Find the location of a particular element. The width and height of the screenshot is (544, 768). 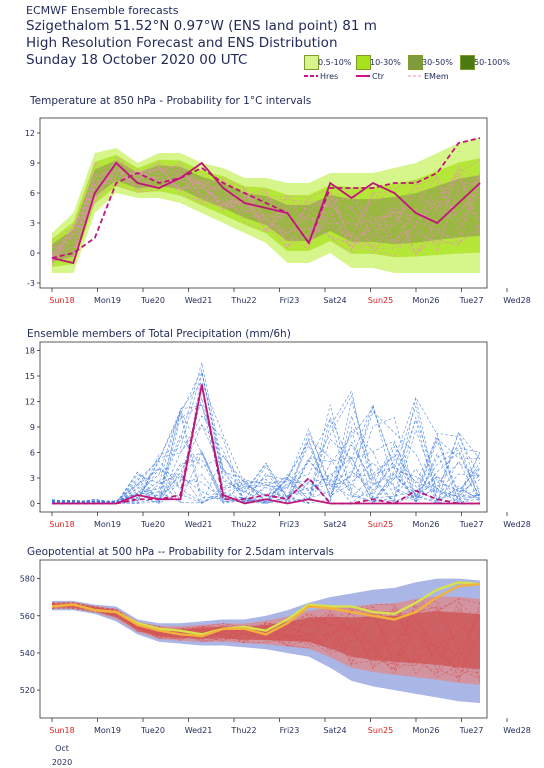

x-year-label: 2020 is located at coordinates (62, 762).